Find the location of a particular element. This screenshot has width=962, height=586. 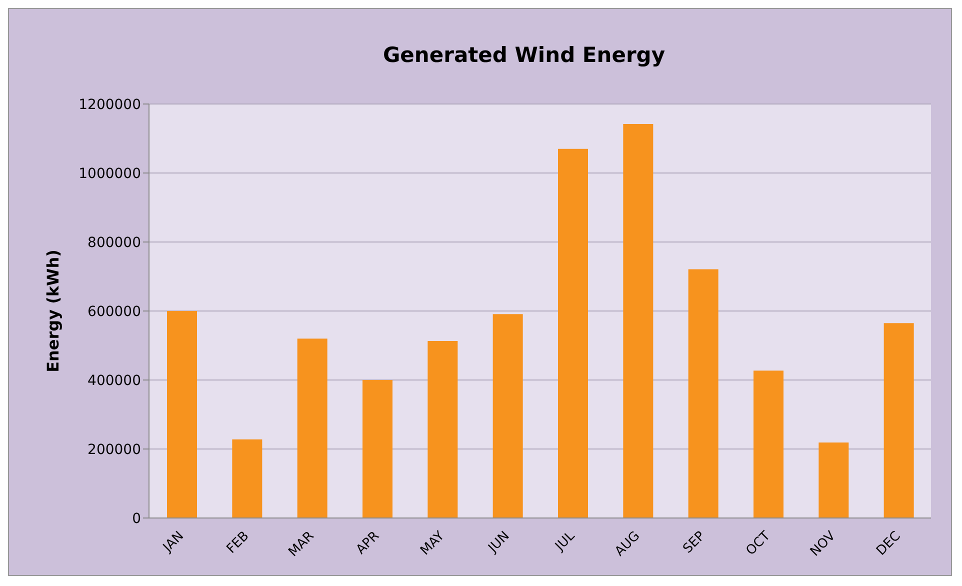

y-tick-label: 0 is located at coordinates (136, 518).